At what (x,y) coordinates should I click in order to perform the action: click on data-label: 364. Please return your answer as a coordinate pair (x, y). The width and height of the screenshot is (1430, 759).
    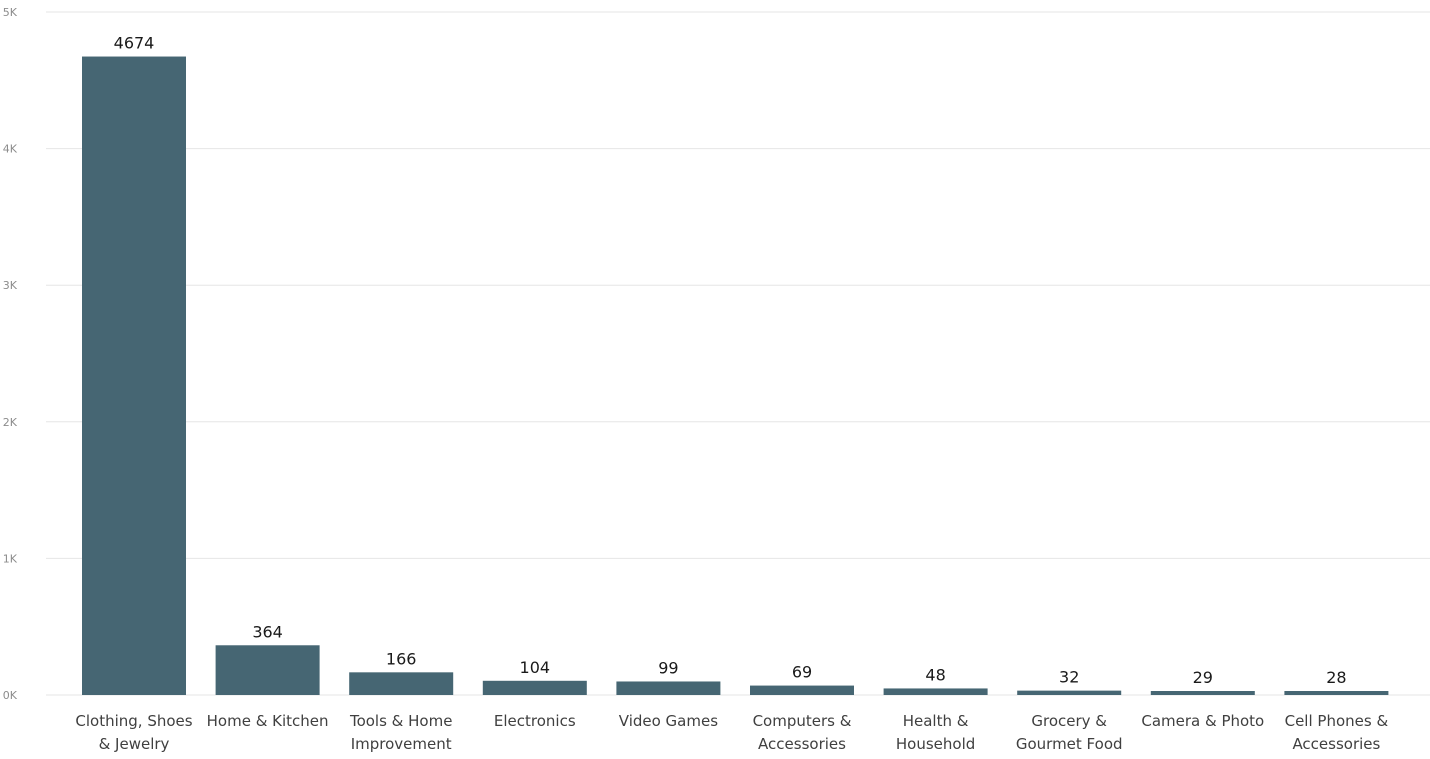
    Looking at the image, I should click on (267, 631).